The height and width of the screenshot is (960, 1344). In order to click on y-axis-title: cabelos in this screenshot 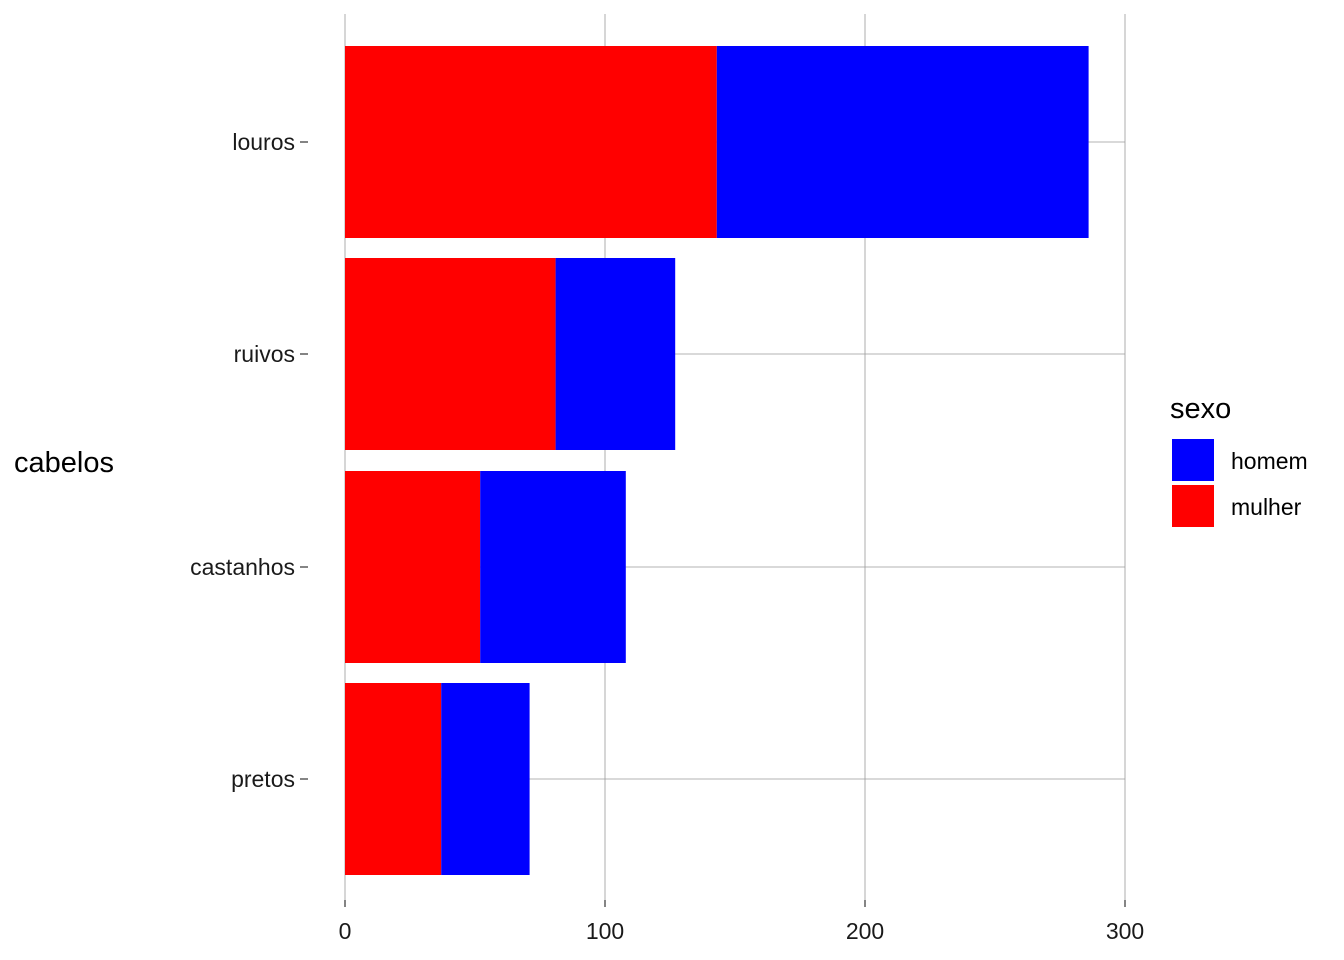, I will do `click(64, 463)`.